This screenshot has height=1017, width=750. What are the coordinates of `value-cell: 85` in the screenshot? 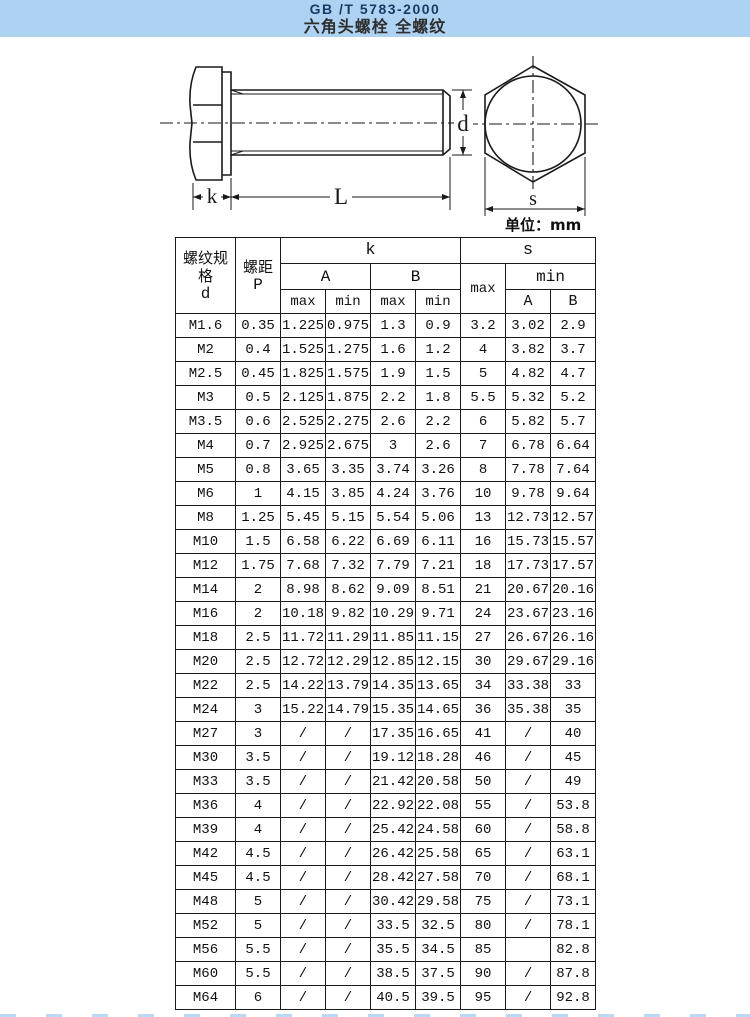 It's located at (483, 949).